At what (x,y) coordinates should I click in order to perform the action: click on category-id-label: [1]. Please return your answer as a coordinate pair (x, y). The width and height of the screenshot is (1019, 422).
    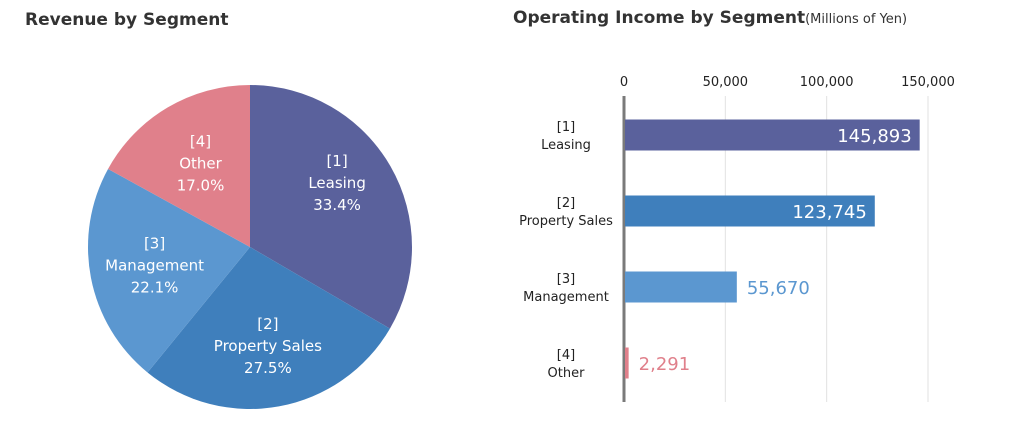
    Looking at the image, I should click on (566, 127).